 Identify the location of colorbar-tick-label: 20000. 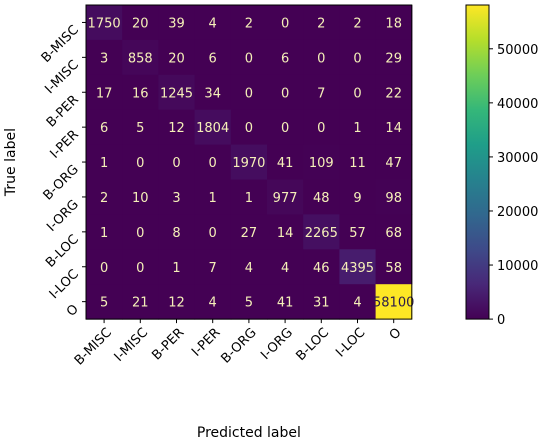
(517, 212).